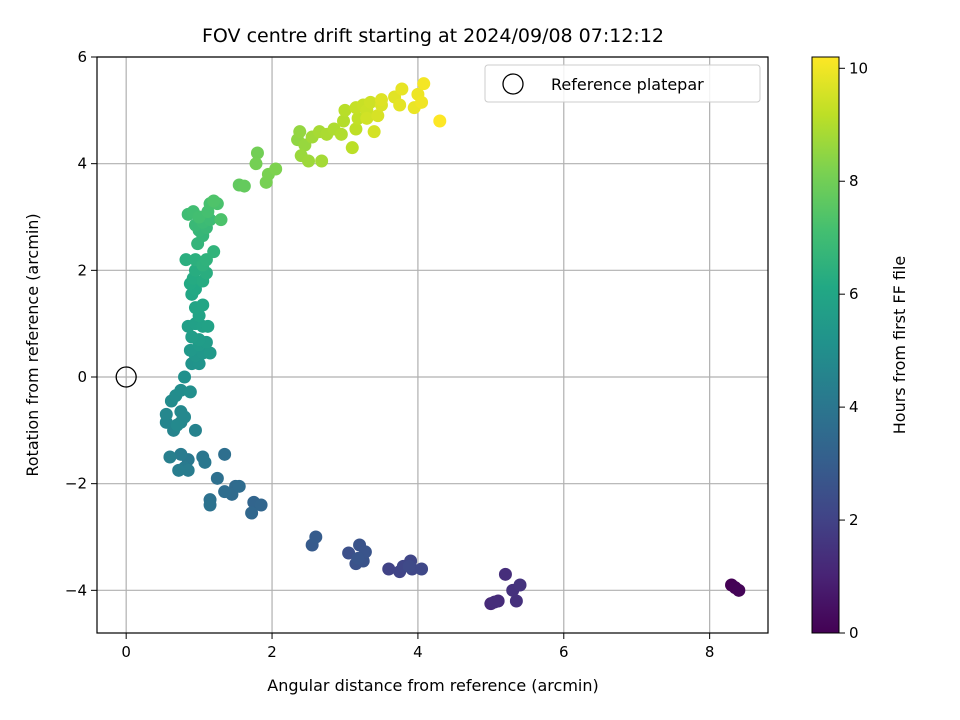 The height and width of the screenshot is (720, 960). What do you see at coordinates (710, 652) in the screenshot?
I see `x-tick-label: 8` at bounding box center [710, 652].